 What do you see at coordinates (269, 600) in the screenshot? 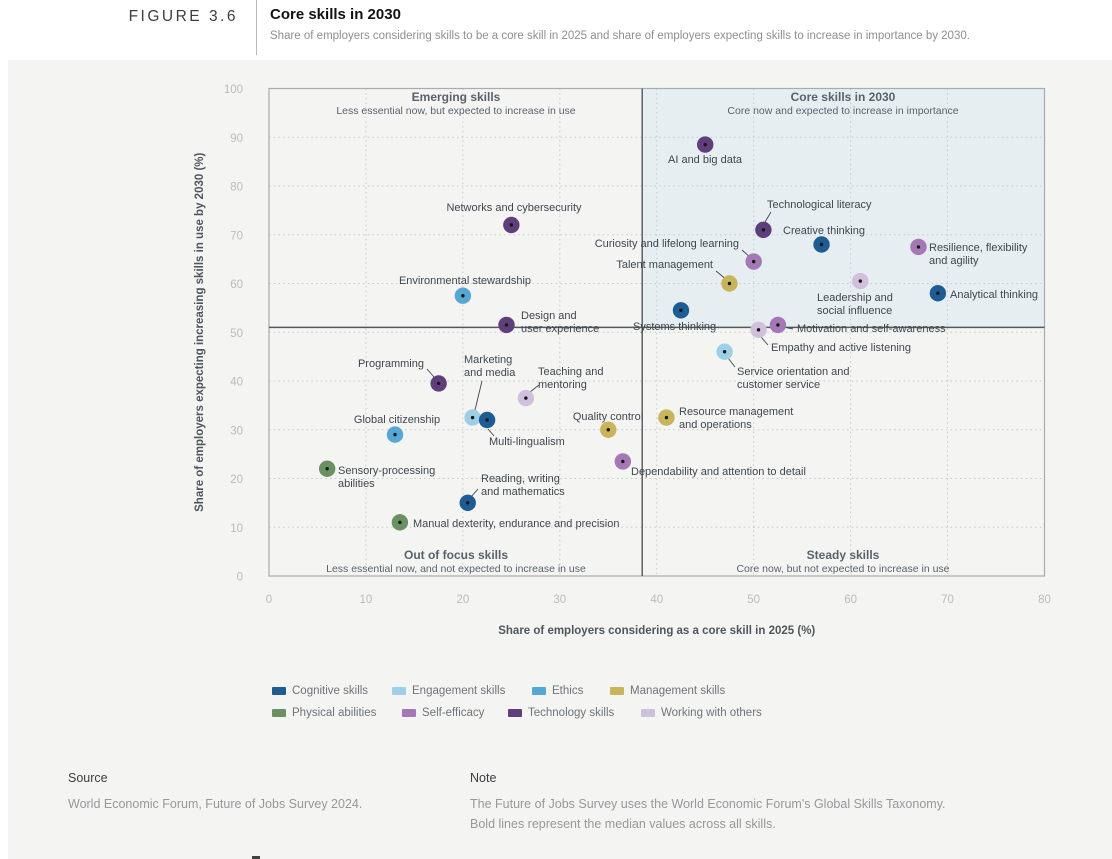
I see `x-tick-label: 0` at bounding box center [269, 600].